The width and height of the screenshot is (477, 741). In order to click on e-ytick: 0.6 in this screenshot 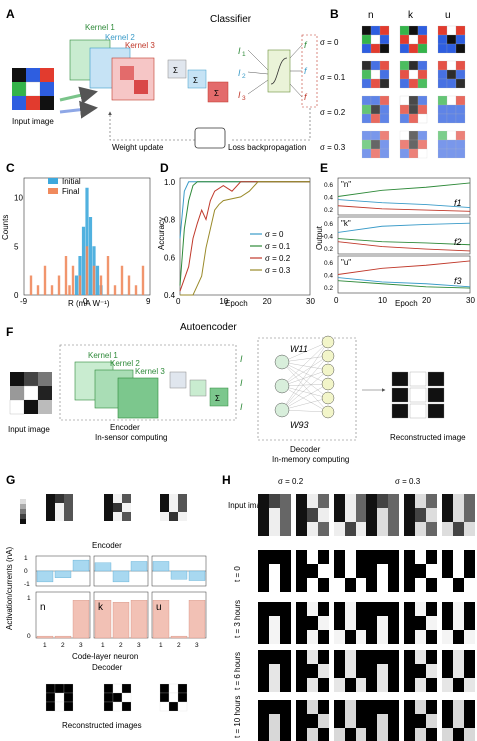, I will do `click(328, 185)`.